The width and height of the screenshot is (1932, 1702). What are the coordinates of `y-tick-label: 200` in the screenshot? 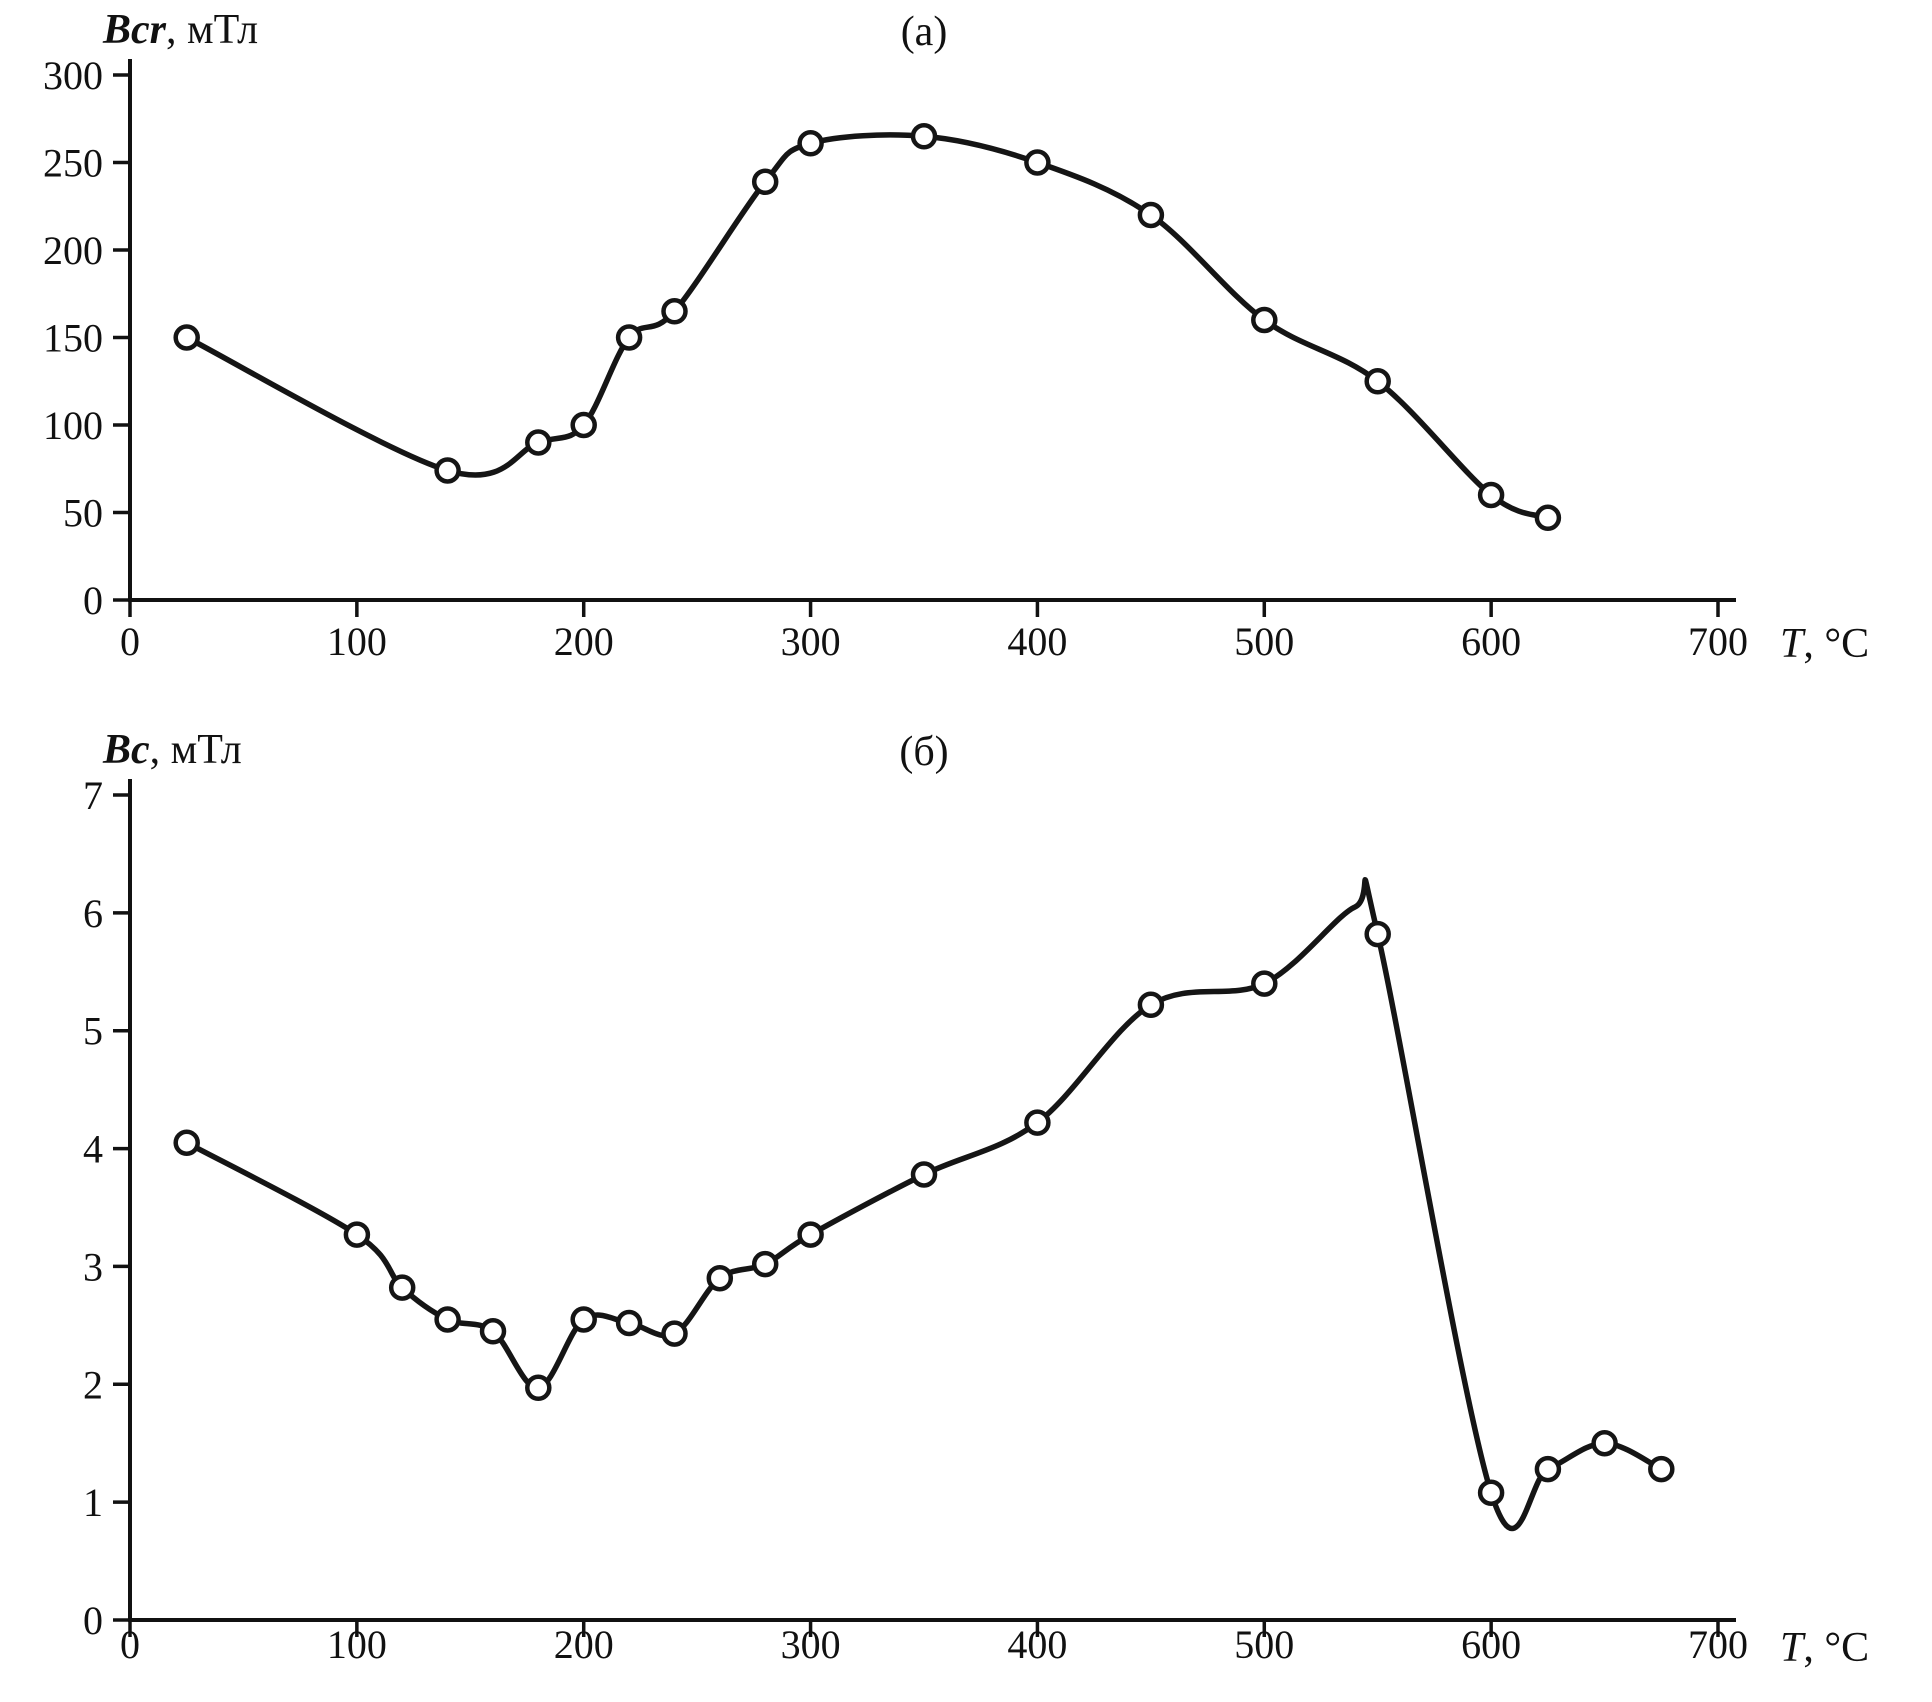 It's located at (73, 250).